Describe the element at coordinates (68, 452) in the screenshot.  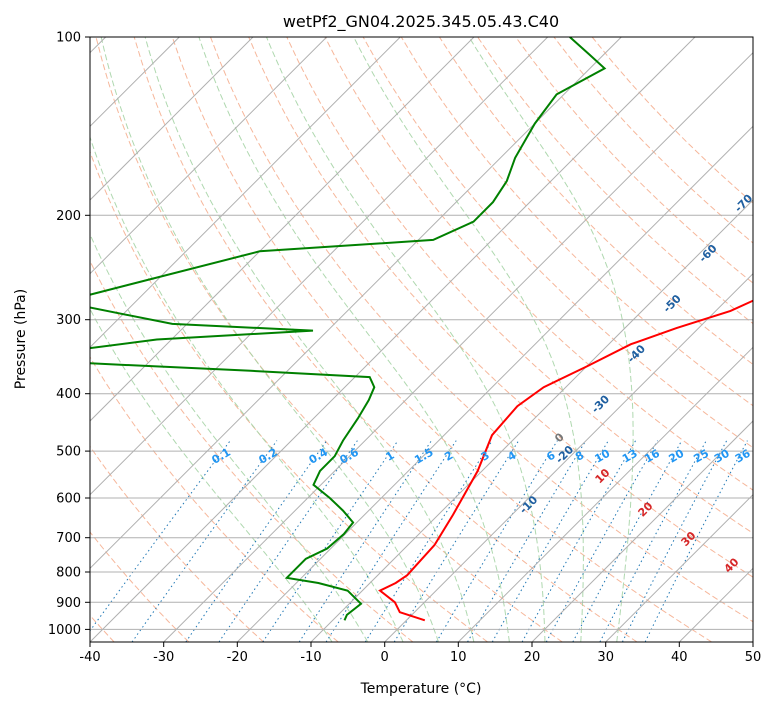
I see `y-tick-label: 500` at that location.